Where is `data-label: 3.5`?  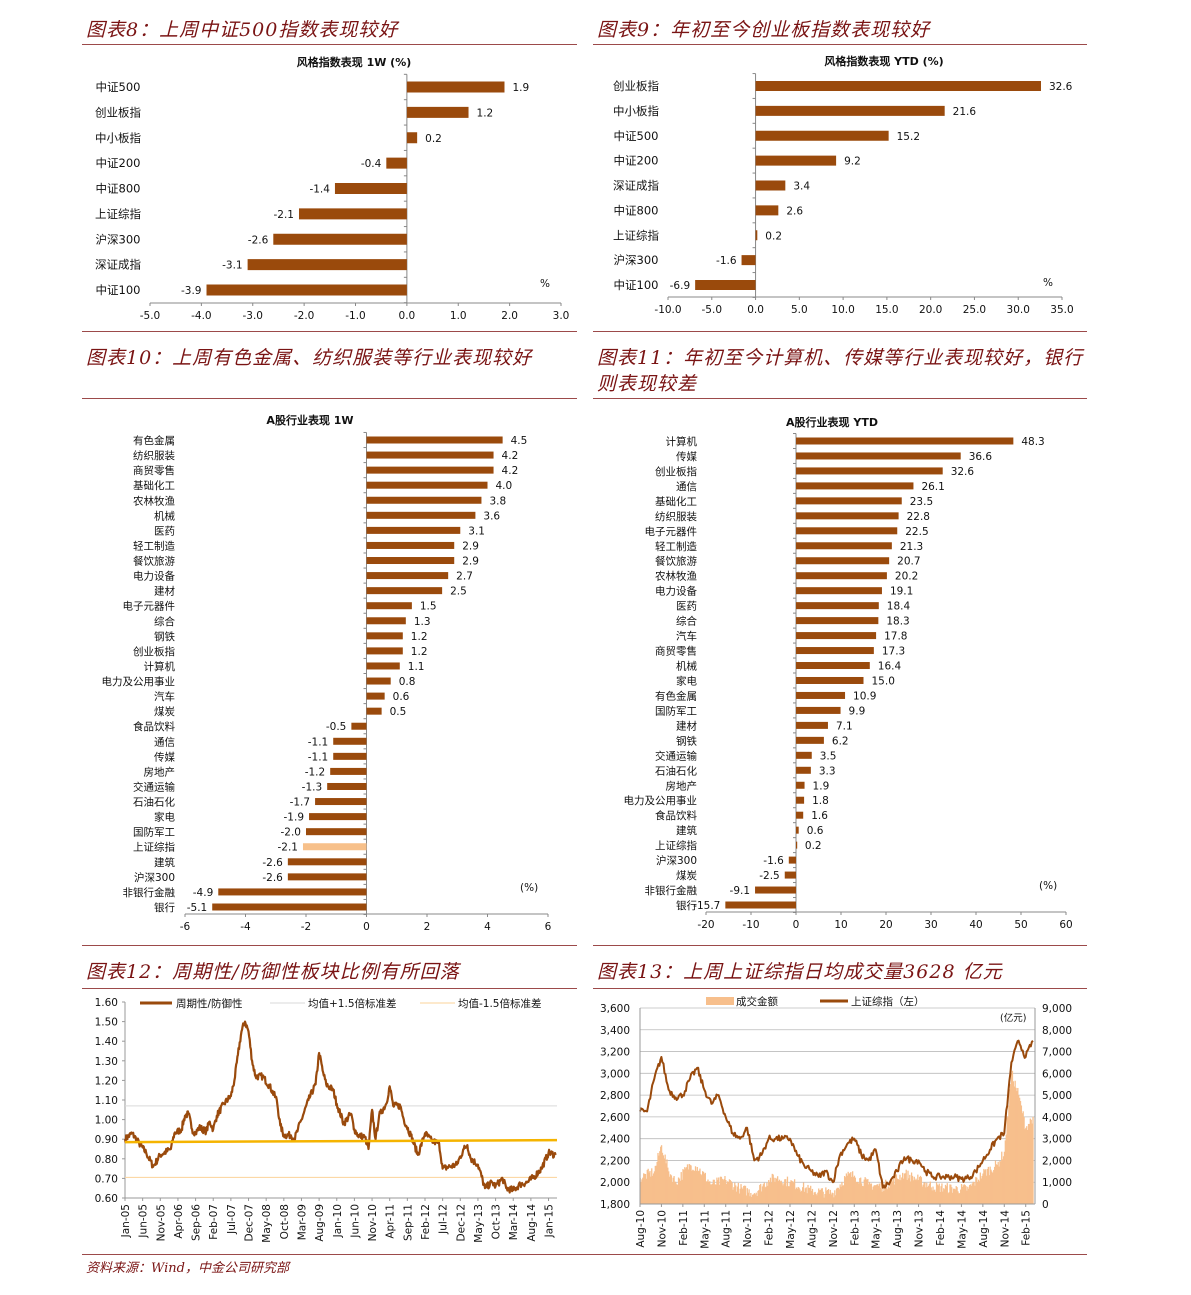 data-label: 3.5 is located at coordinates (828, 756).